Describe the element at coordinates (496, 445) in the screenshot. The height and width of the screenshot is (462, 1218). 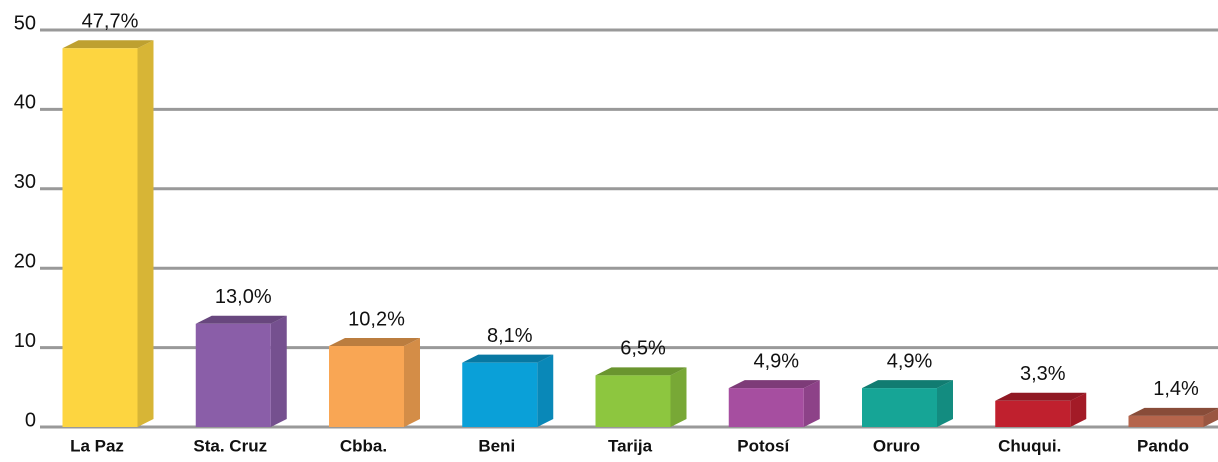
I see `x-tick-label: Beni` at that location.